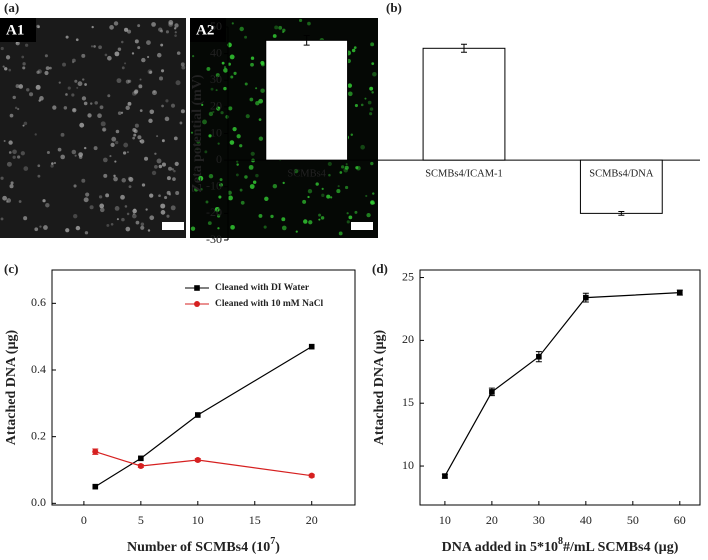  What do you see at coordinates (306, 174) in the screenshot?
I see `category-label: SCMBs4` at bounding box center [306, 174].